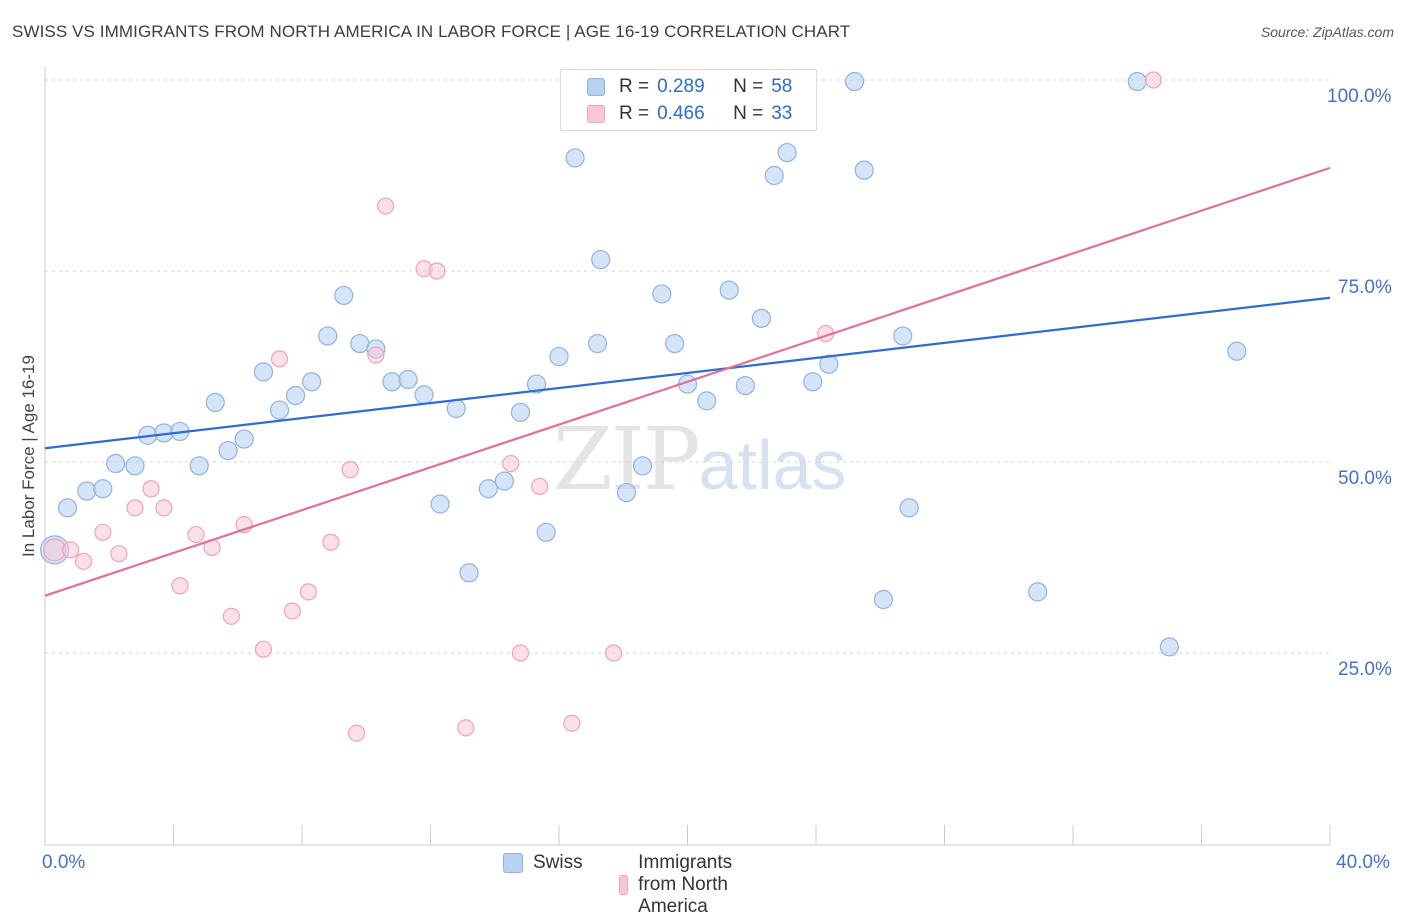 Image resolution: width=1406 pixels, height=918 pixels. Describe the element at coordinates (782, 86) in the screenshot. I see `swiss-n-value: 58` at that location.